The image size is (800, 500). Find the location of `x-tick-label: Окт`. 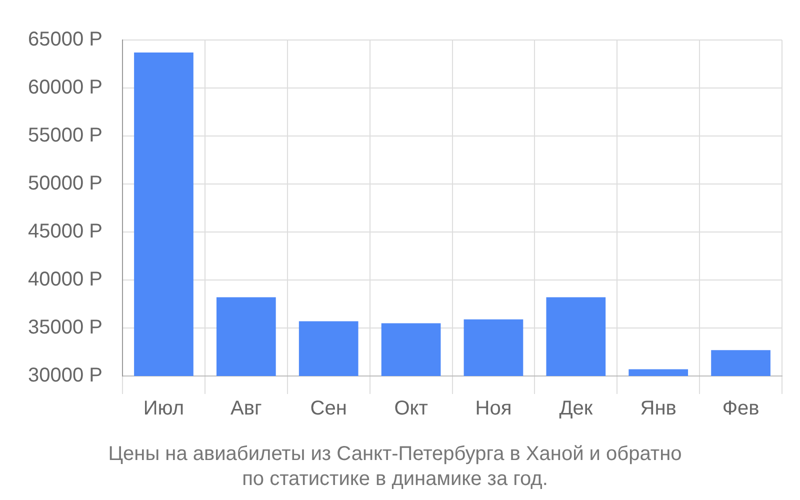

x-tick-label: Окт is located at coordinates (411, 409).